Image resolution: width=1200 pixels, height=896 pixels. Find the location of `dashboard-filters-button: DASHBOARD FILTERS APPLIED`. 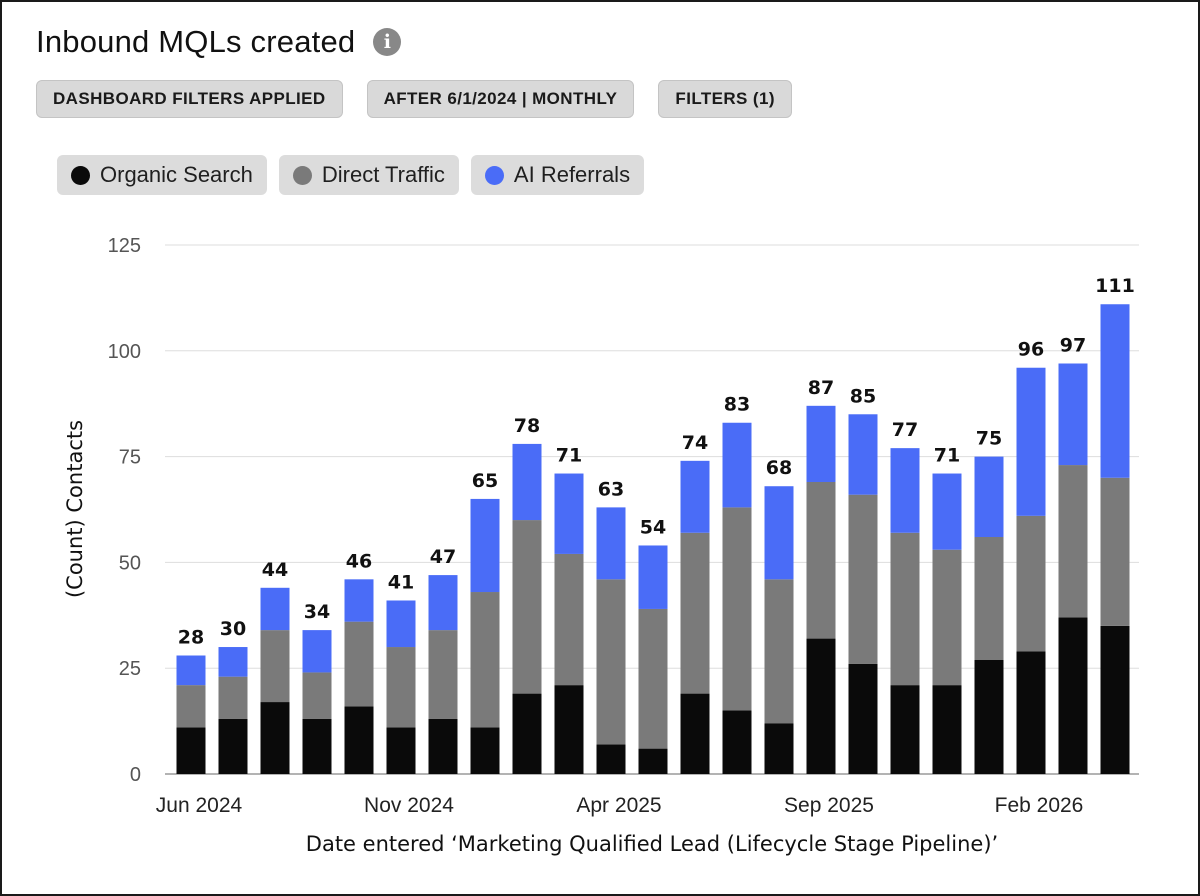

dashboard-filters-button: DASHBOARD FILTERS APPLIED is located at coordinates (189, 99).